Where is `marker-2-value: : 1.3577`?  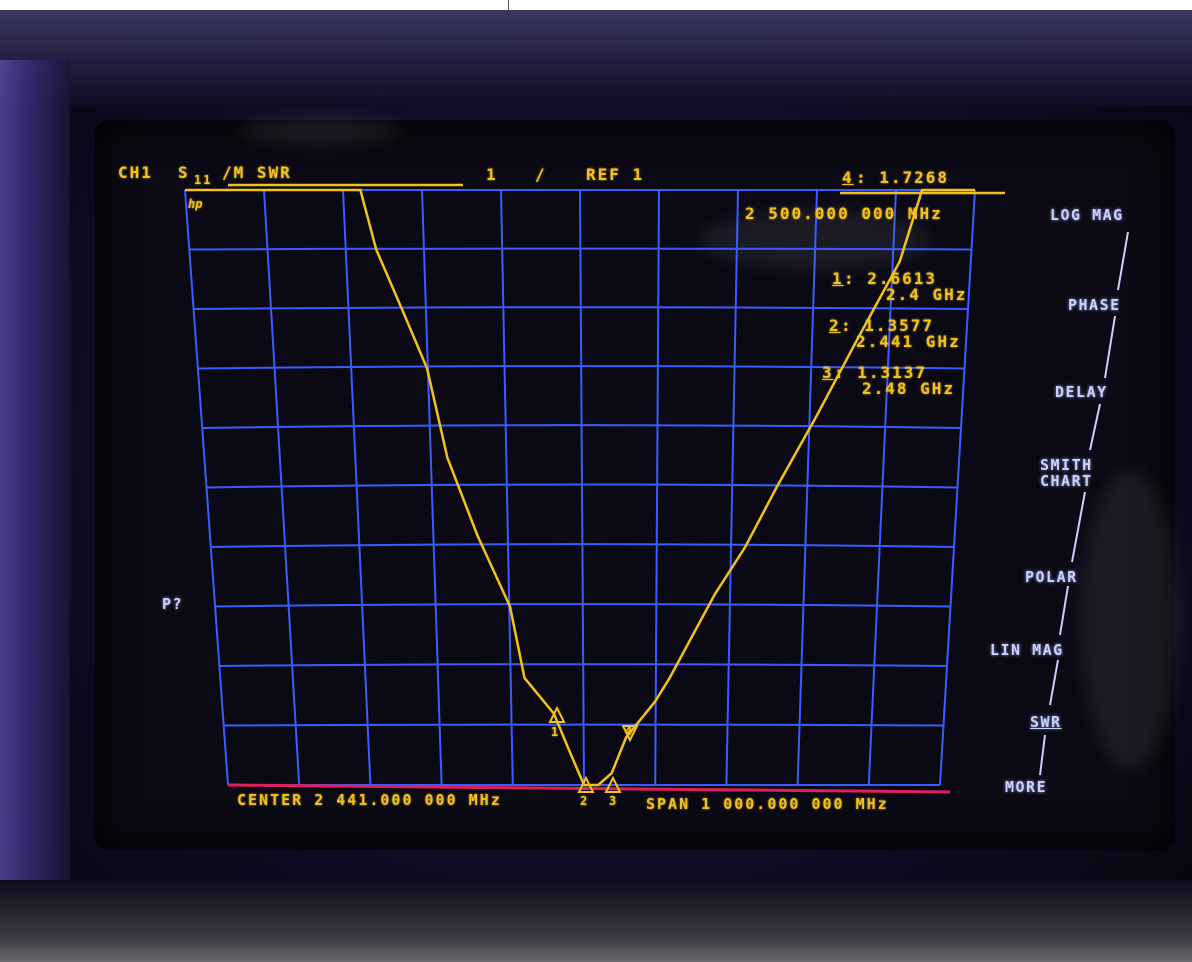
marker-2-value: : 1.3577 is located at coordinates (888, 325).